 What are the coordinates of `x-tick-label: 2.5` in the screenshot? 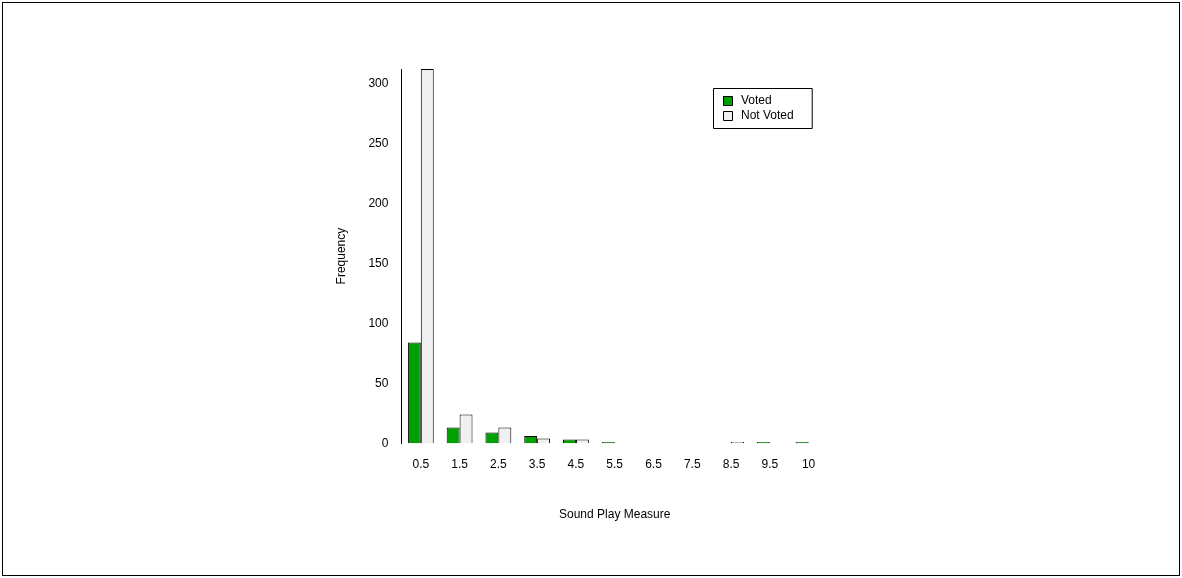 It's located at (499, 463).